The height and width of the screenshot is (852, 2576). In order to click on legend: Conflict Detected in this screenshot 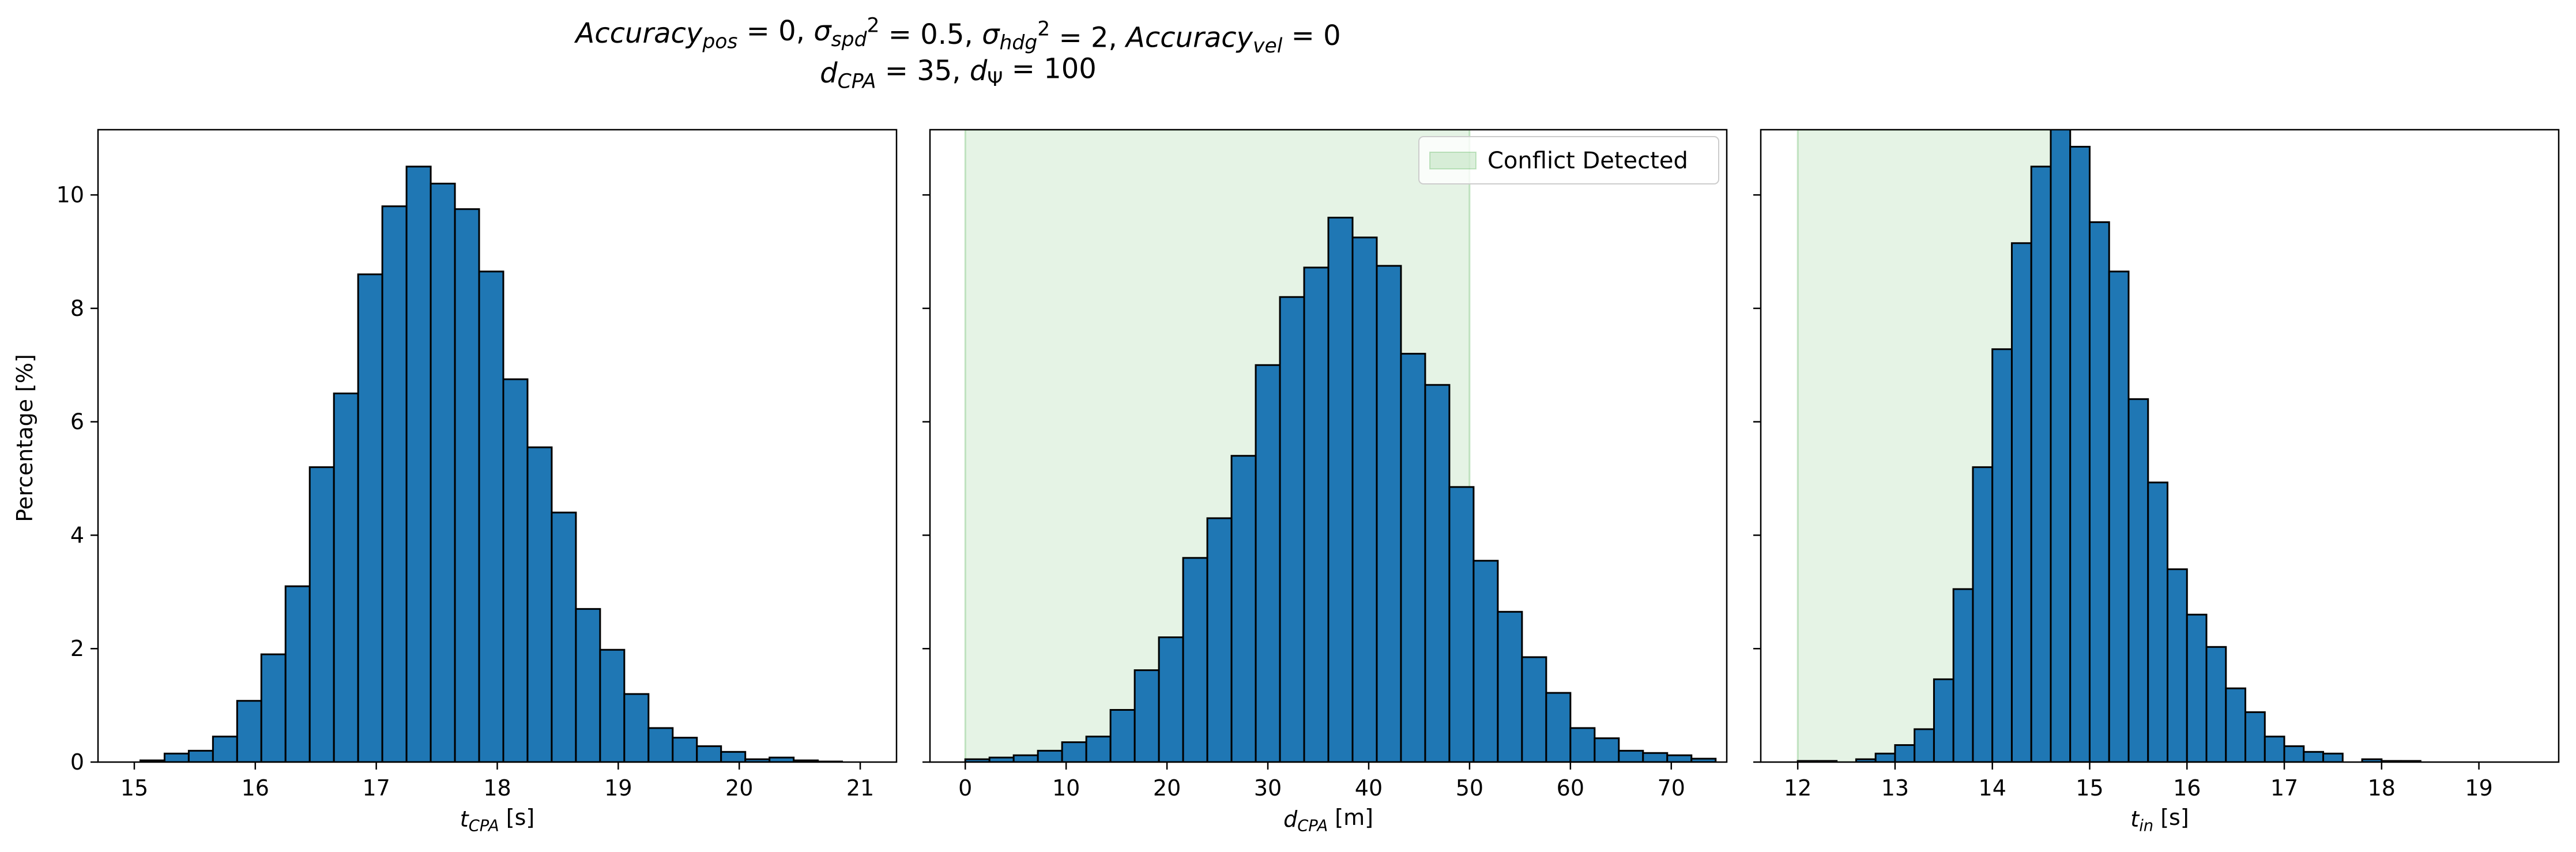, I will do `click(1568, 160)`.